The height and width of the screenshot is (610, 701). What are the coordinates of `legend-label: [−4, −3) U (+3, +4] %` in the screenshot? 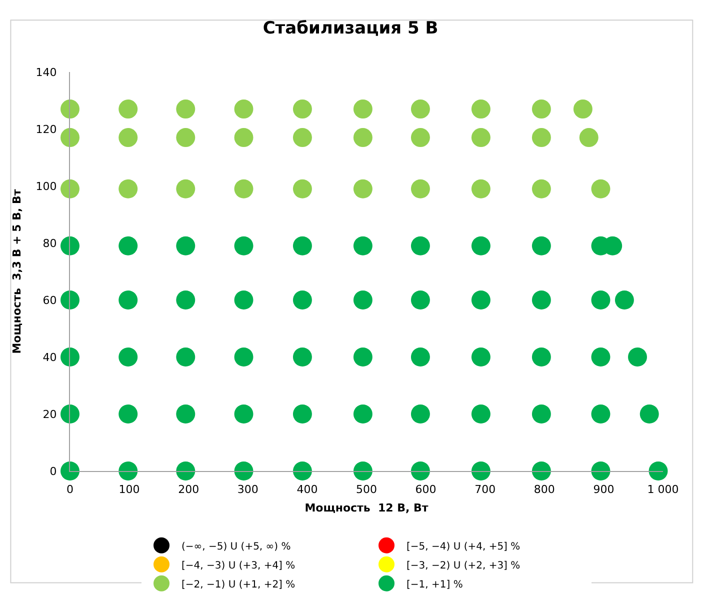 It's located at (239, 566).